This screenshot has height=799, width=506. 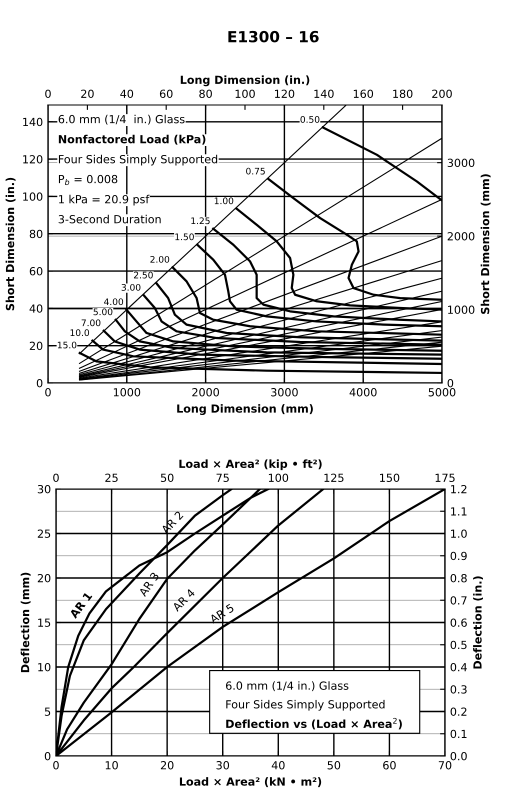 I want to click on x2-tick-label: 120, so click(x=284, y=94).